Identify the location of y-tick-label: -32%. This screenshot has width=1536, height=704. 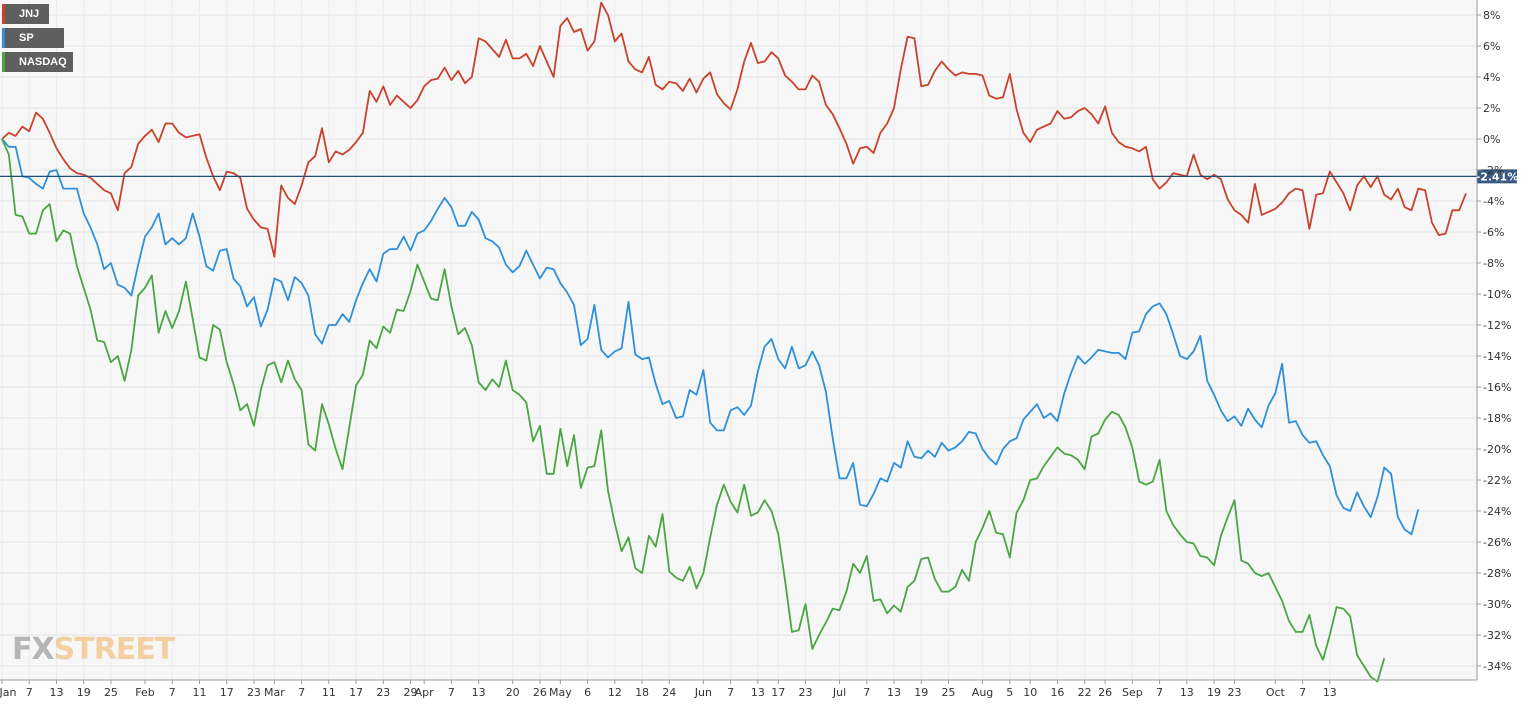
(1497, 635).